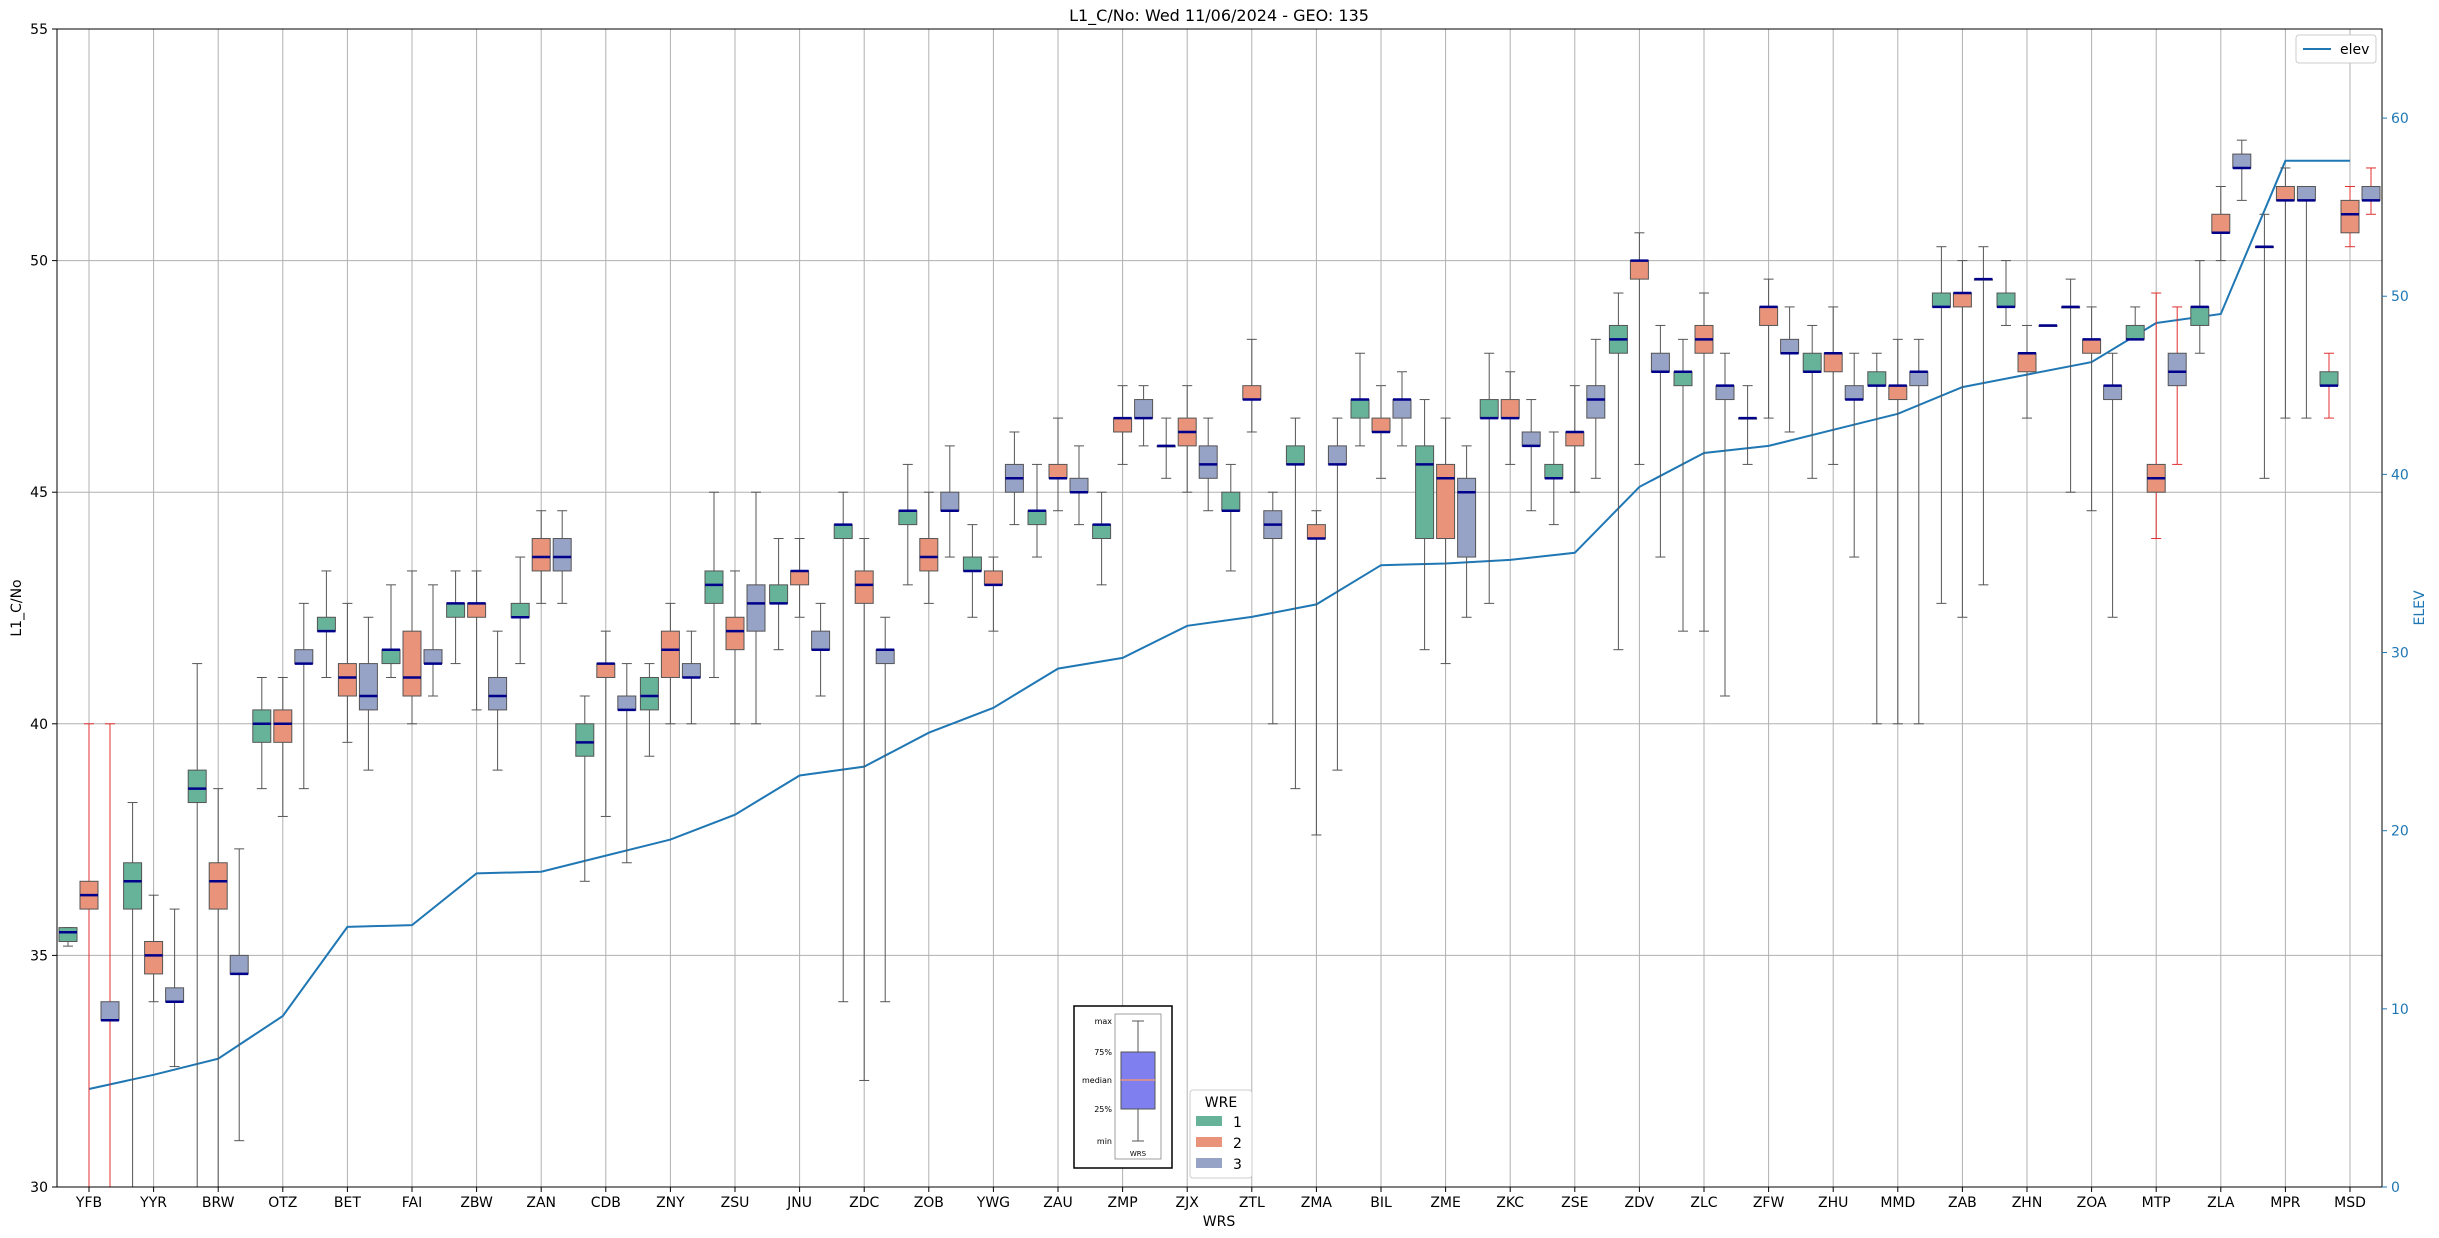 This screenshot has width=2439, height=1238. I want to click on x-tick-label: MPR, so click(2285, 1203).